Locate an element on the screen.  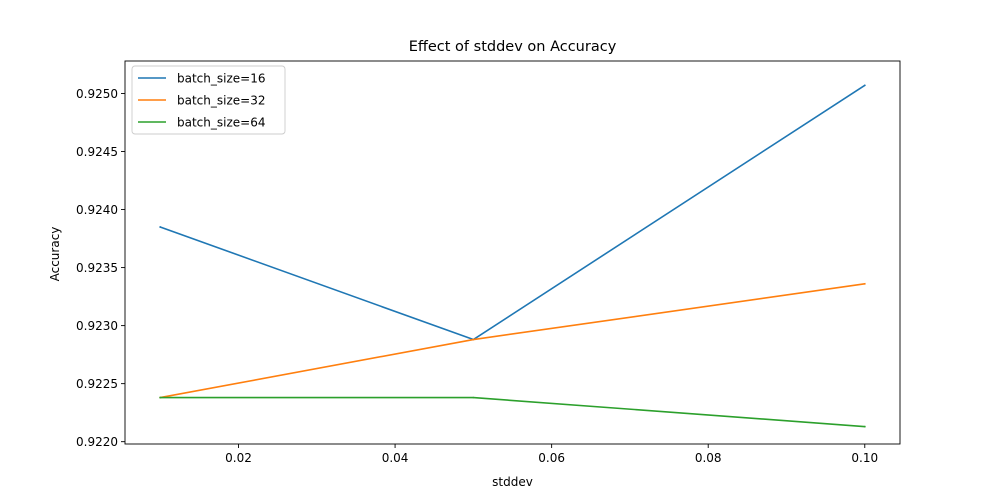
x-tick-label: 0.04 is located at coordinates (395, 458).